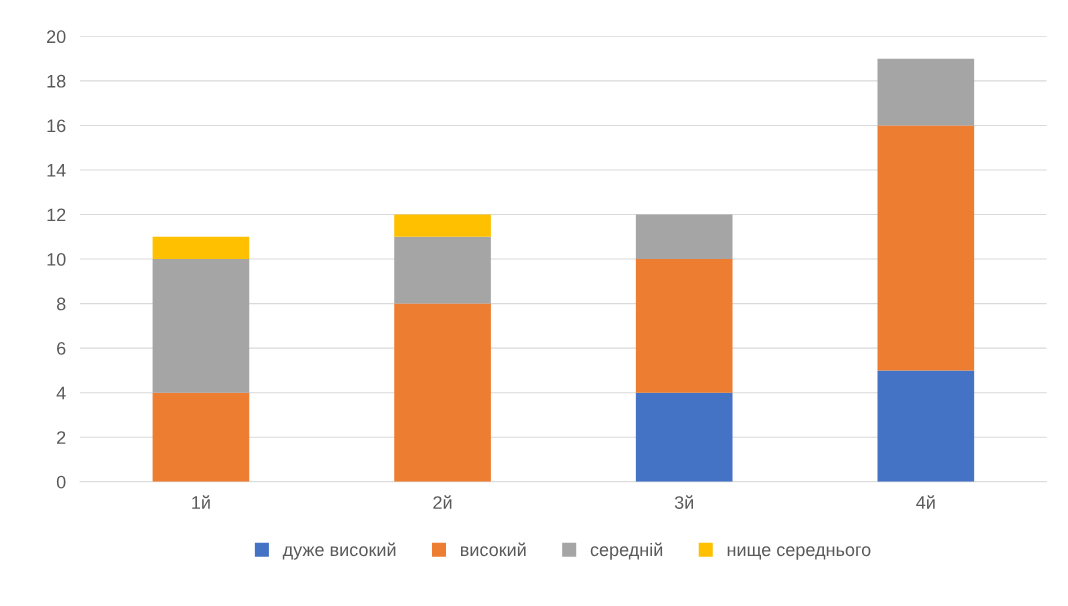  I want to click on y-tick-label: 10, so click(56, 259).